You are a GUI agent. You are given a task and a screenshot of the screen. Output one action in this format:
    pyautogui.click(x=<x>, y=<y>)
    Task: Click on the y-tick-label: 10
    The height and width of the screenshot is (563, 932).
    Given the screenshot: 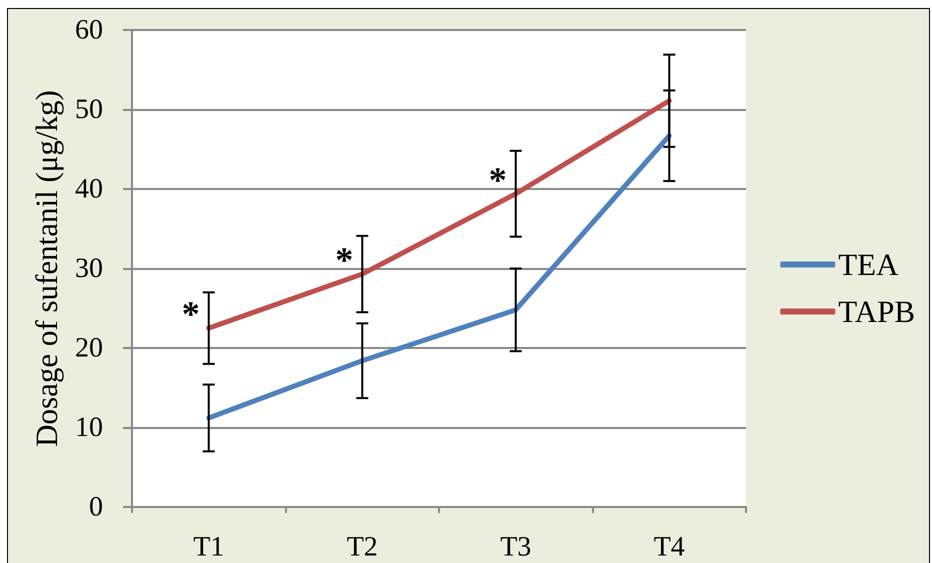 What is the action you would take?
    pyautogui.click(x=89, y=427)
    